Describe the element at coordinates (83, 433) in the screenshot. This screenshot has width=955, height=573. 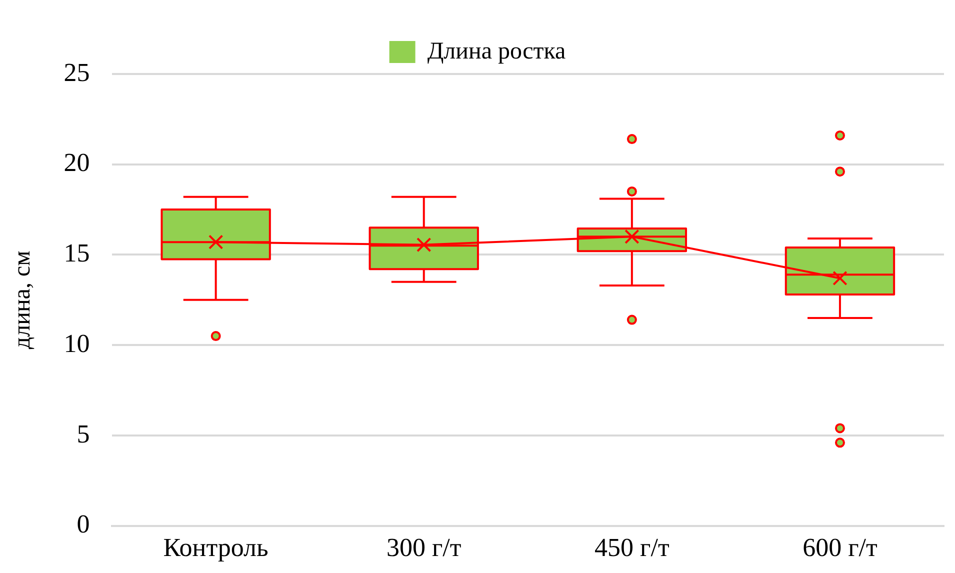
I see `y-tick-label: 5` at that location.